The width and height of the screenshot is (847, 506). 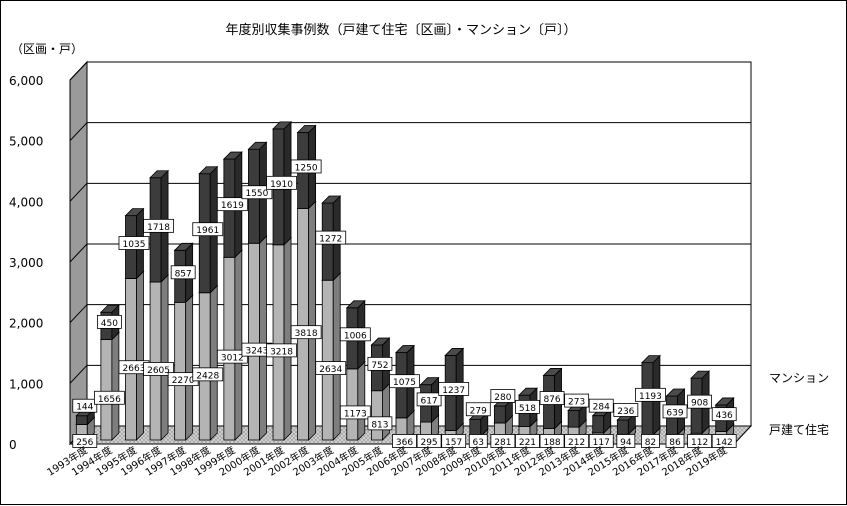 I want to click on data-label-mansion: 518, so click(x=527, y=406).